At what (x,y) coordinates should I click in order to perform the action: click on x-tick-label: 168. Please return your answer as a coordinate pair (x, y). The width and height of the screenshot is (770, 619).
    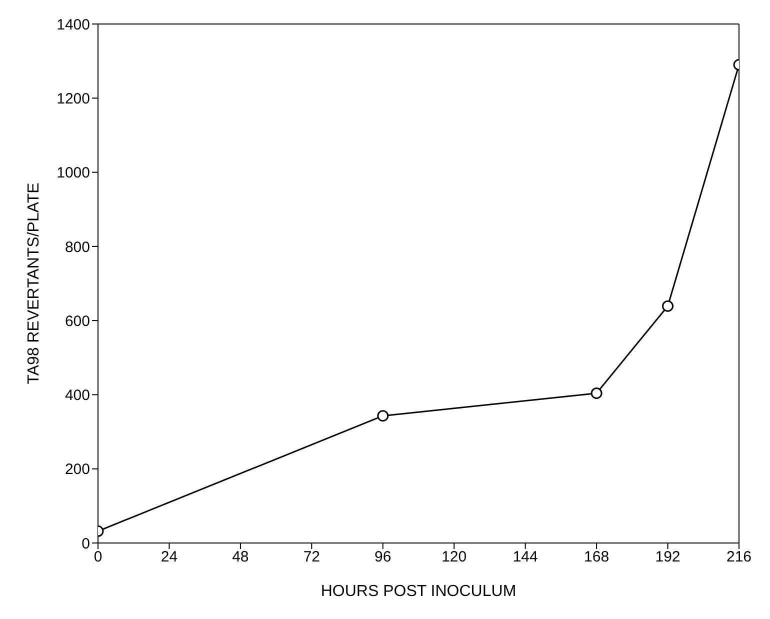
    Looking at the image, I should click on (597, 557).